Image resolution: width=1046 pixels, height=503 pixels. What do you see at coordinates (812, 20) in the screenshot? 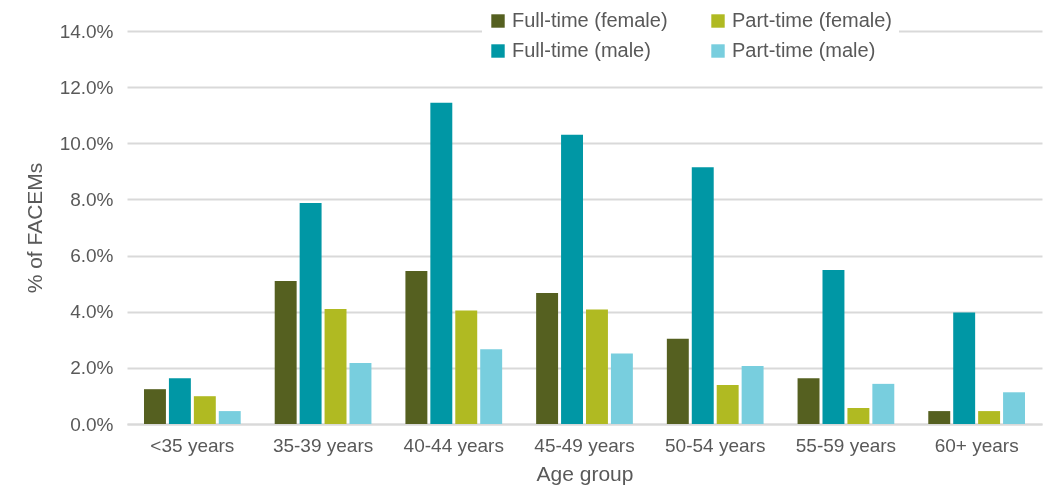
I see `legend-label: Part-time (female)` at bounding box center [812, 20].